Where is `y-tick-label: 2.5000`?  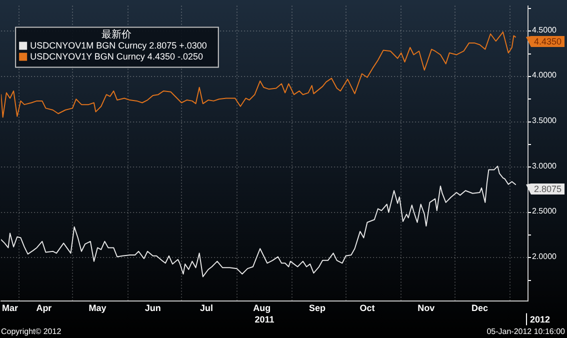 y-tick-label: 2.5000 is located at coordinates (545, 211).